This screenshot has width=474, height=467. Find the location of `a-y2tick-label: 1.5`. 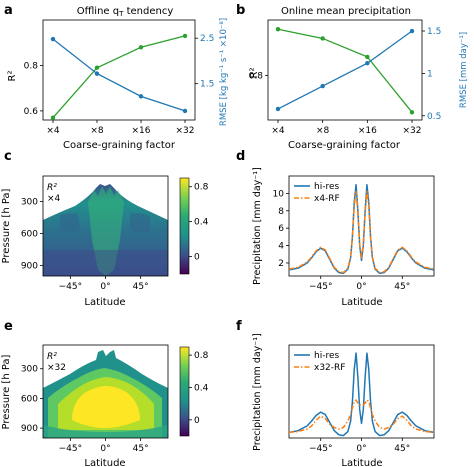

a-y2tick-label: 1.5 is located at coordinates (207, 85).